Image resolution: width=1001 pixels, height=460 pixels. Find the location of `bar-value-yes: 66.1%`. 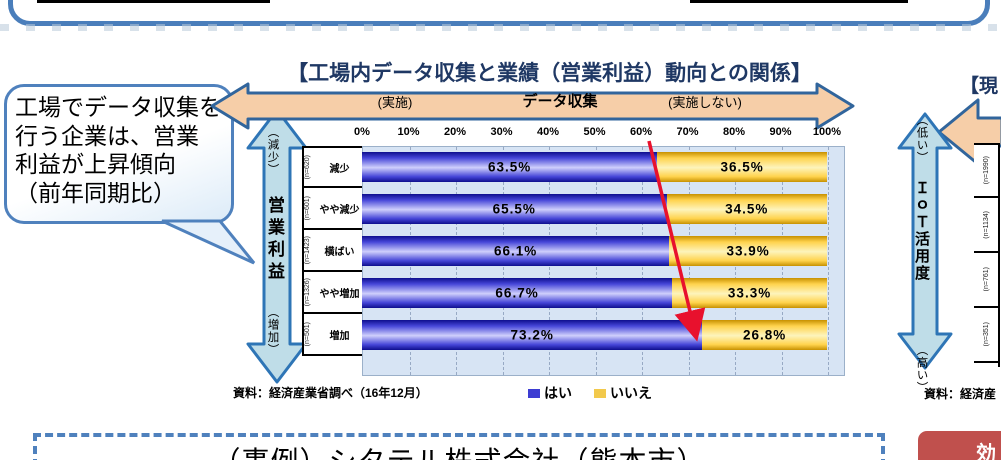

bar-value-yes: 66.1% is located at coordinates (516, 251).